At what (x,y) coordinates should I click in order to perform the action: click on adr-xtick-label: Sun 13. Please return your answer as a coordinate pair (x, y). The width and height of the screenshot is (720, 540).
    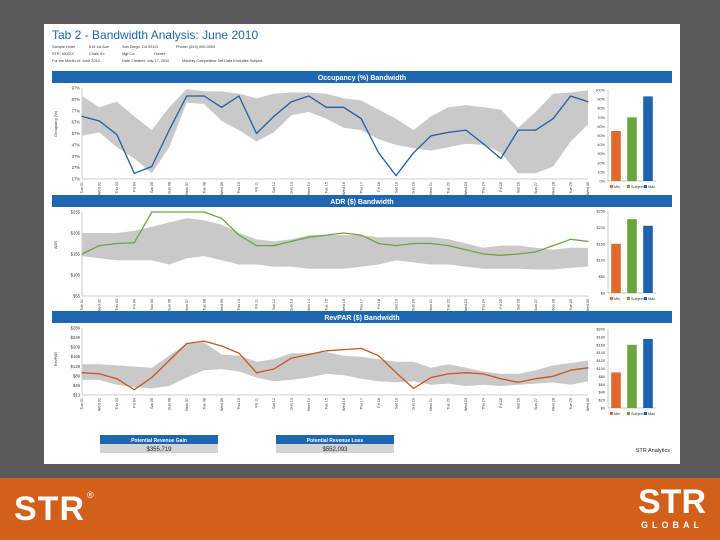
    Looking at the image, I should click on (292, 305).